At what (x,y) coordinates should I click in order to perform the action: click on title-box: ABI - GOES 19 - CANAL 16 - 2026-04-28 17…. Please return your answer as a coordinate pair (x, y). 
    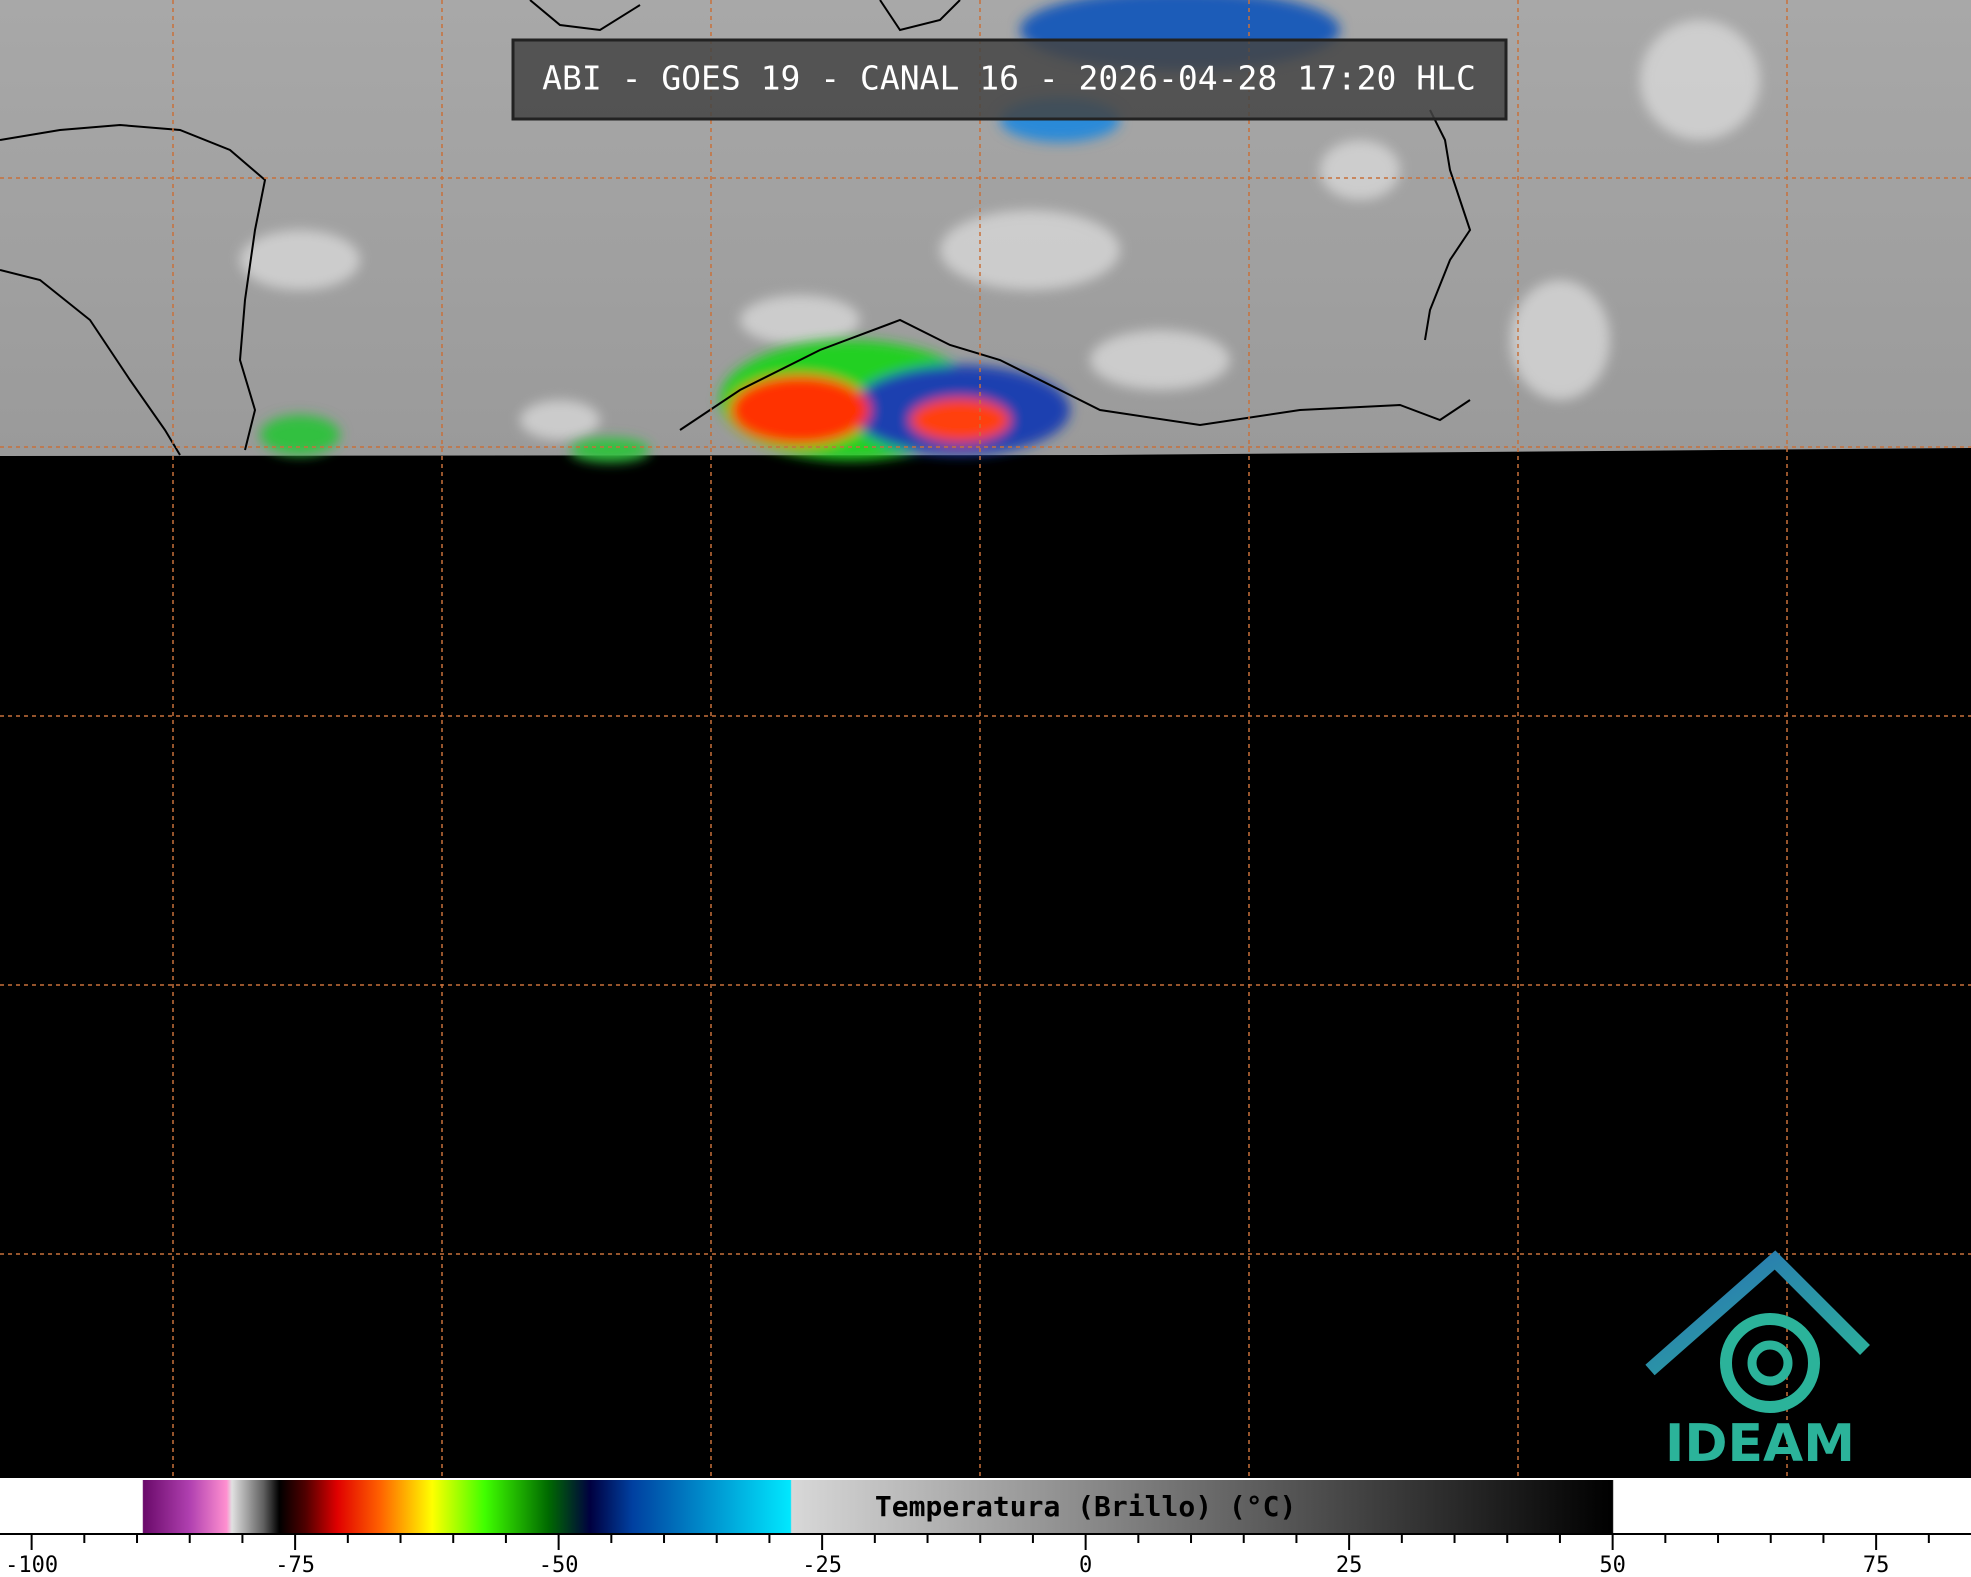
    Looking at the image, I should click on (1009, 79).